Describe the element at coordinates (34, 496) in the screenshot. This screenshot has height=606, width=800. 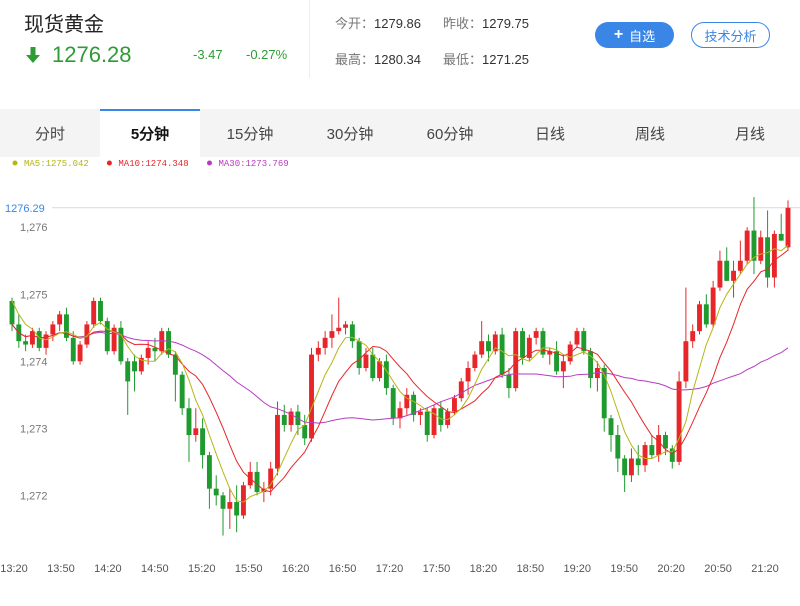
I see `y-tick-label: 1,272` at that location.